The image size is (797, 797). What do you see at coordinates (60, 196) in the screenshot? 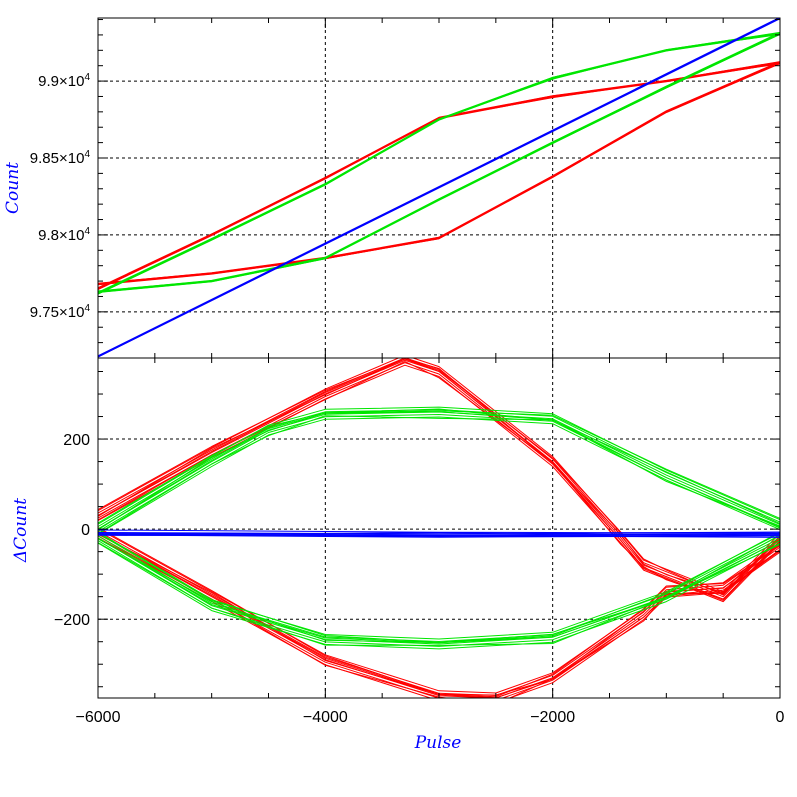
I see `top-ytick-labels: 9.75×10⁴ 9.8×10⁴ 9.85×10⁴ 9.9×10⁴` at bounding box center [60, 196].